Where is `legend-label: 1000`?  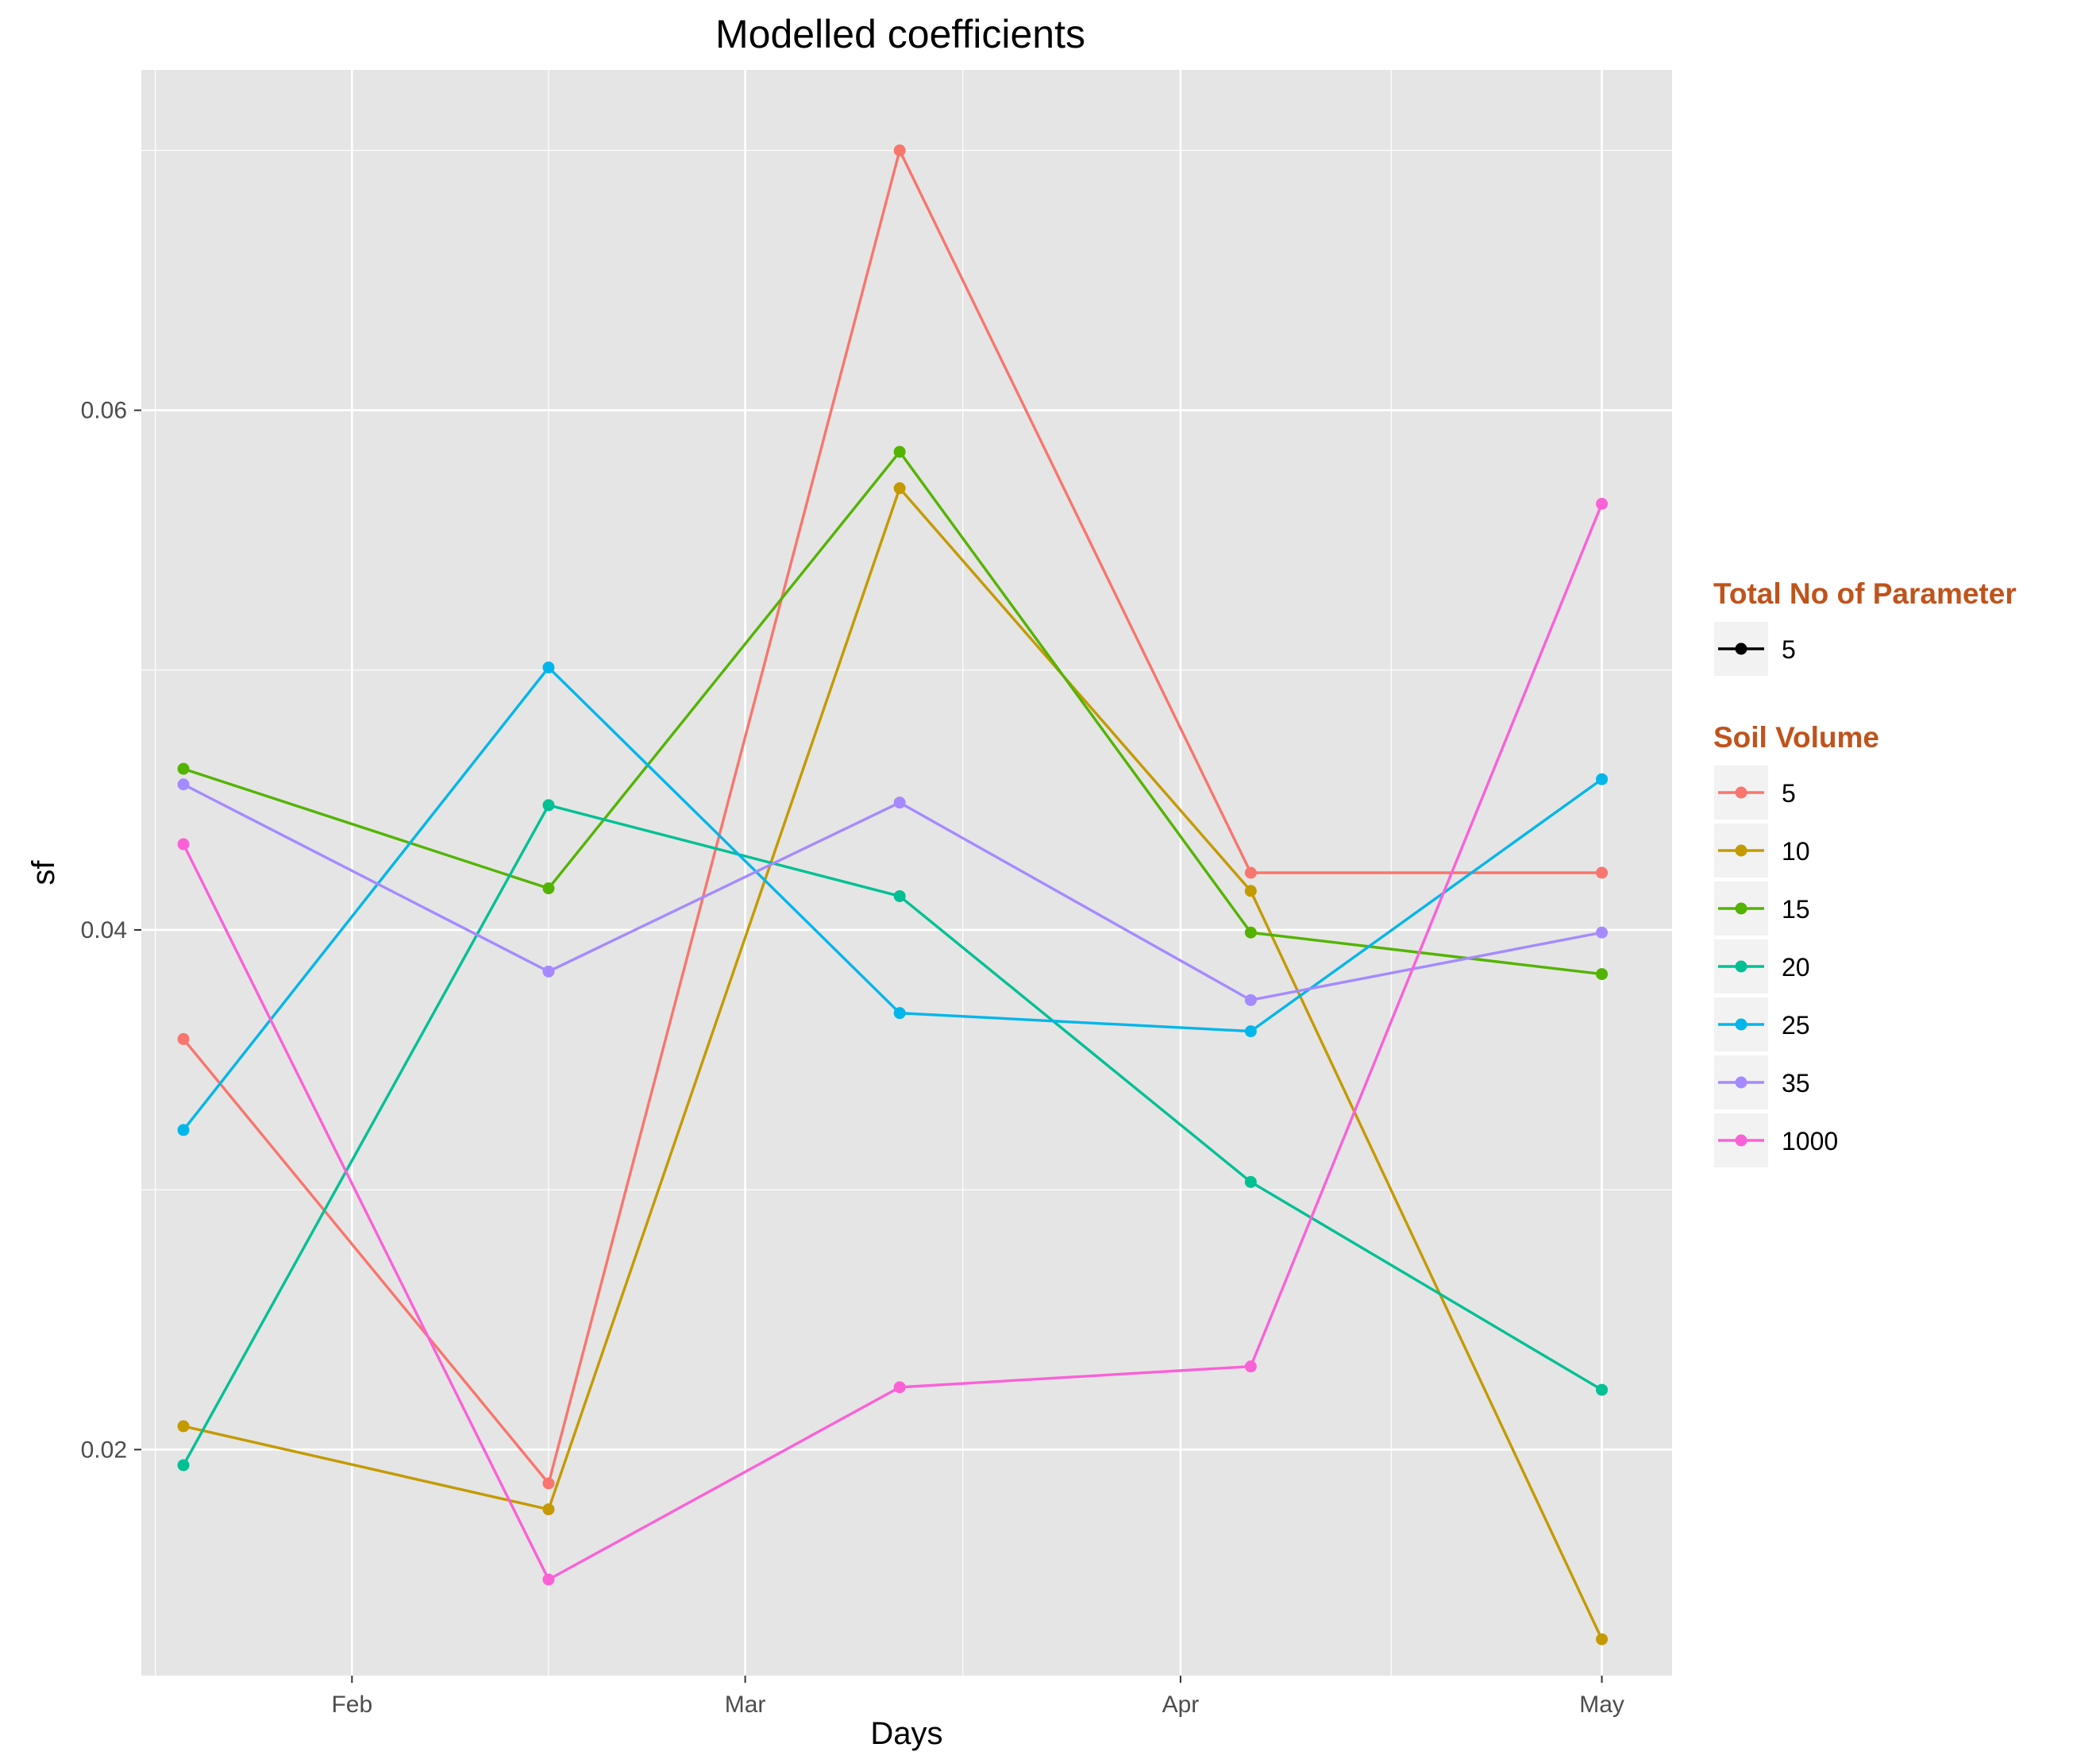 legend-label: 1000 is located at coordinates (1810, 1141).